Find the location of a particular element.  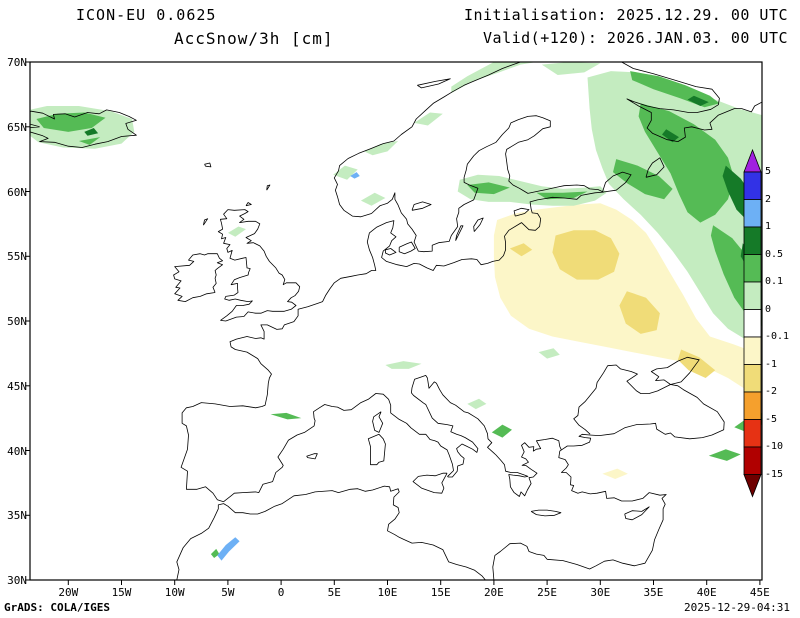

y-tick-label: 55N is located at coordinates (17, 257).